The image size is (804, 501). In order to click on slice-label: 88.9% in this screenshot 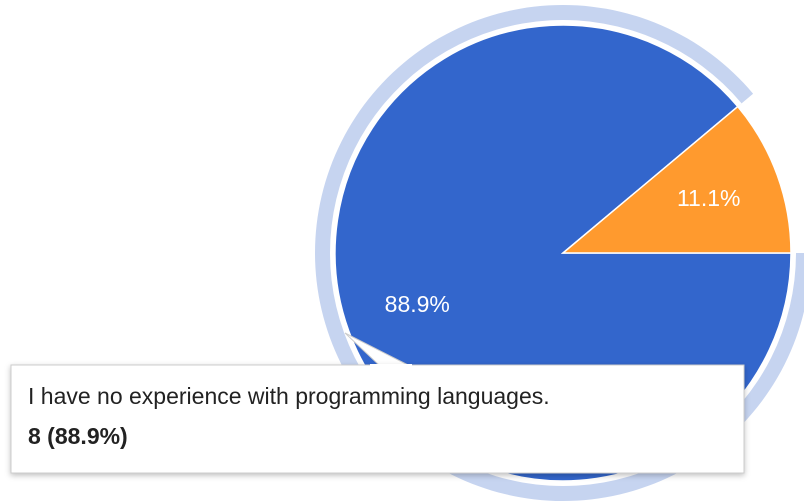, I will do `click(417, 304)`.